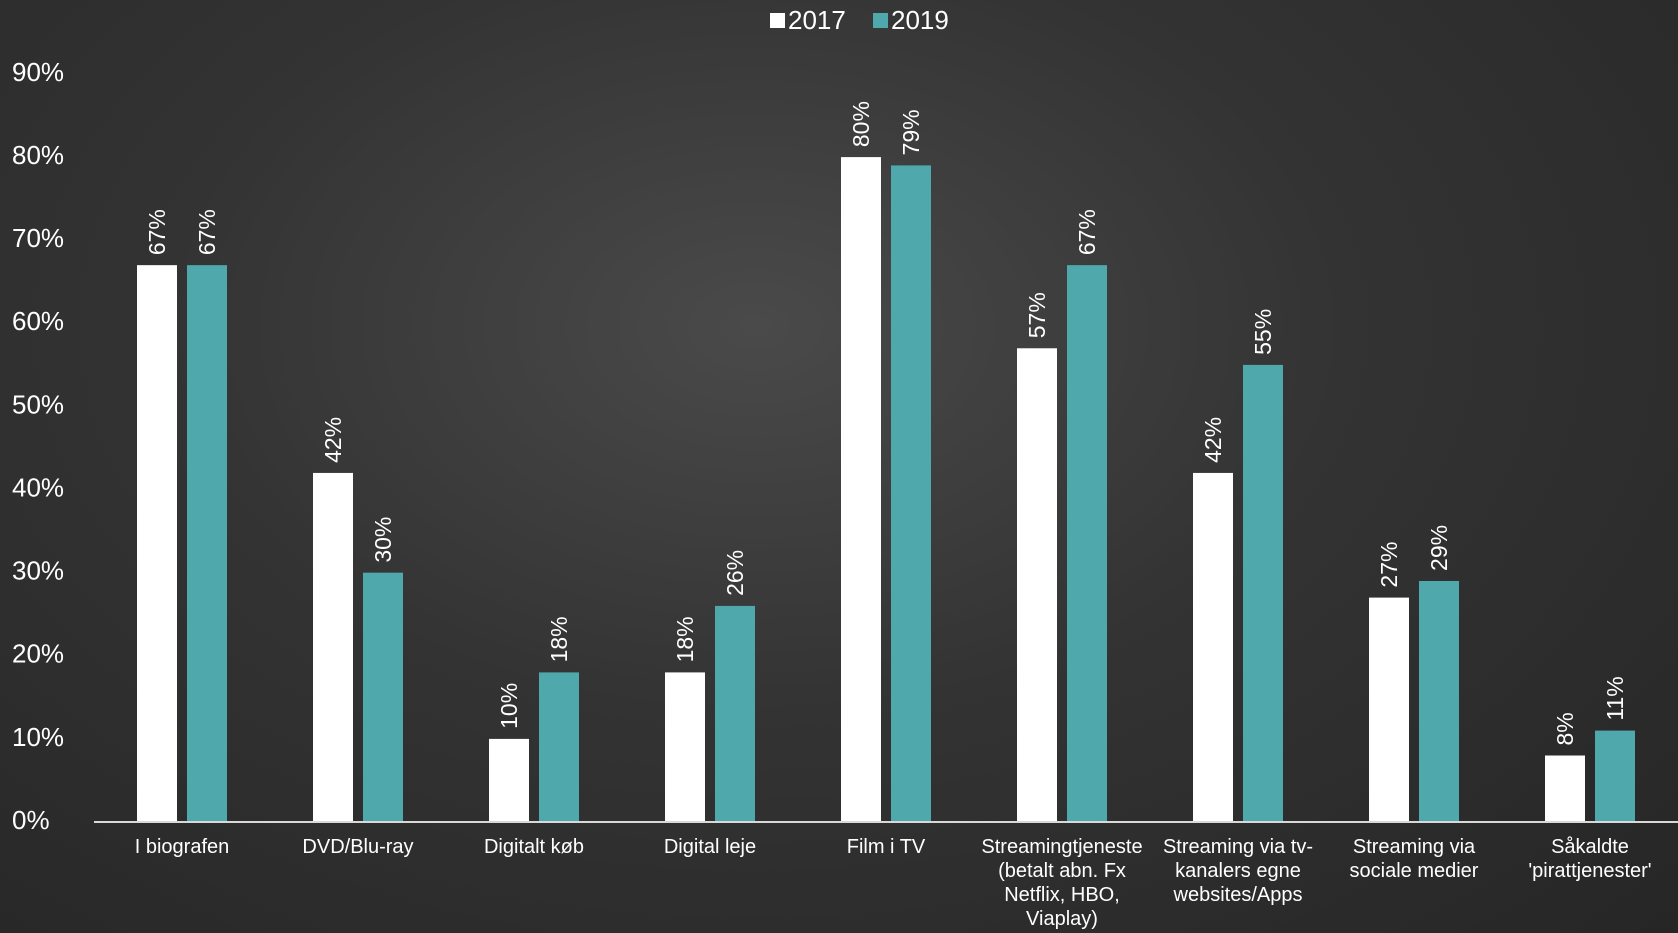  Describe the element at coordinates (886, 847) in the screenshot. I see `x-tick-label: Film i TV` at that location.